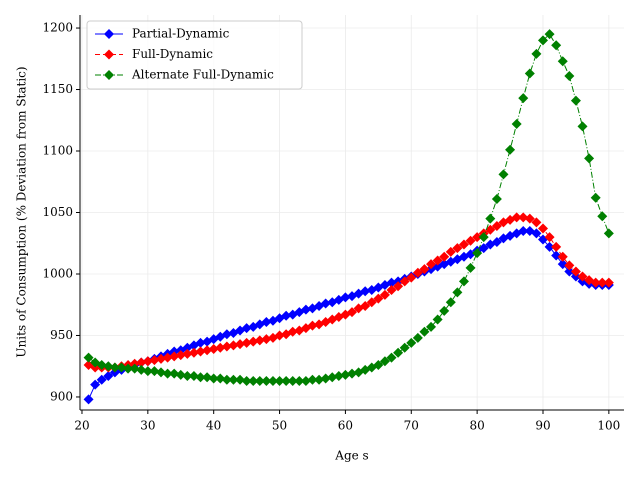  Describe the element at coordinates (61, 396) in the screenshot. I see `y-tick-label: 900` at that location.